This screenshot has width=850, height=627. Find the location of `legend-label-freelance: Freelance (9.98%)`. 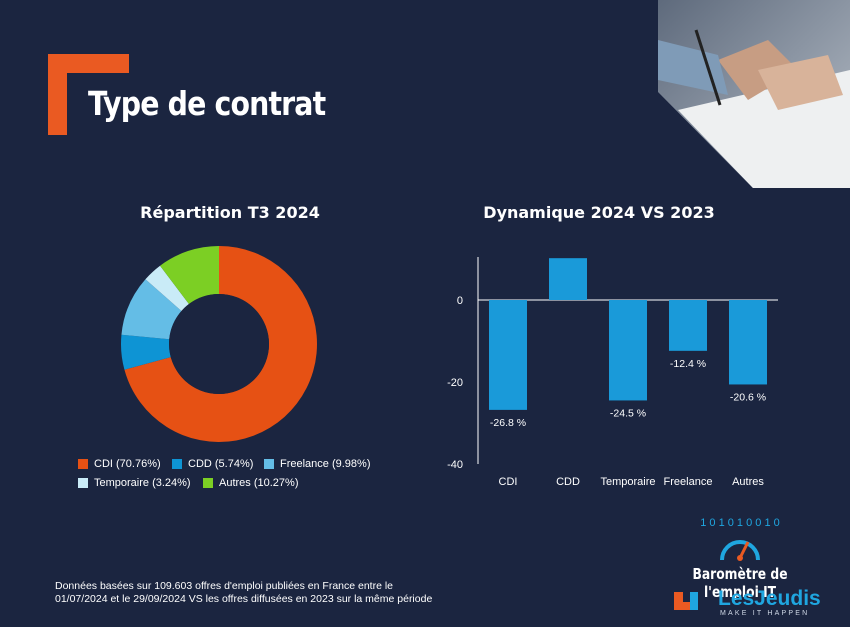

legend-label-freelance: Freelance (9.98%) is located at coordinates (325, 464).